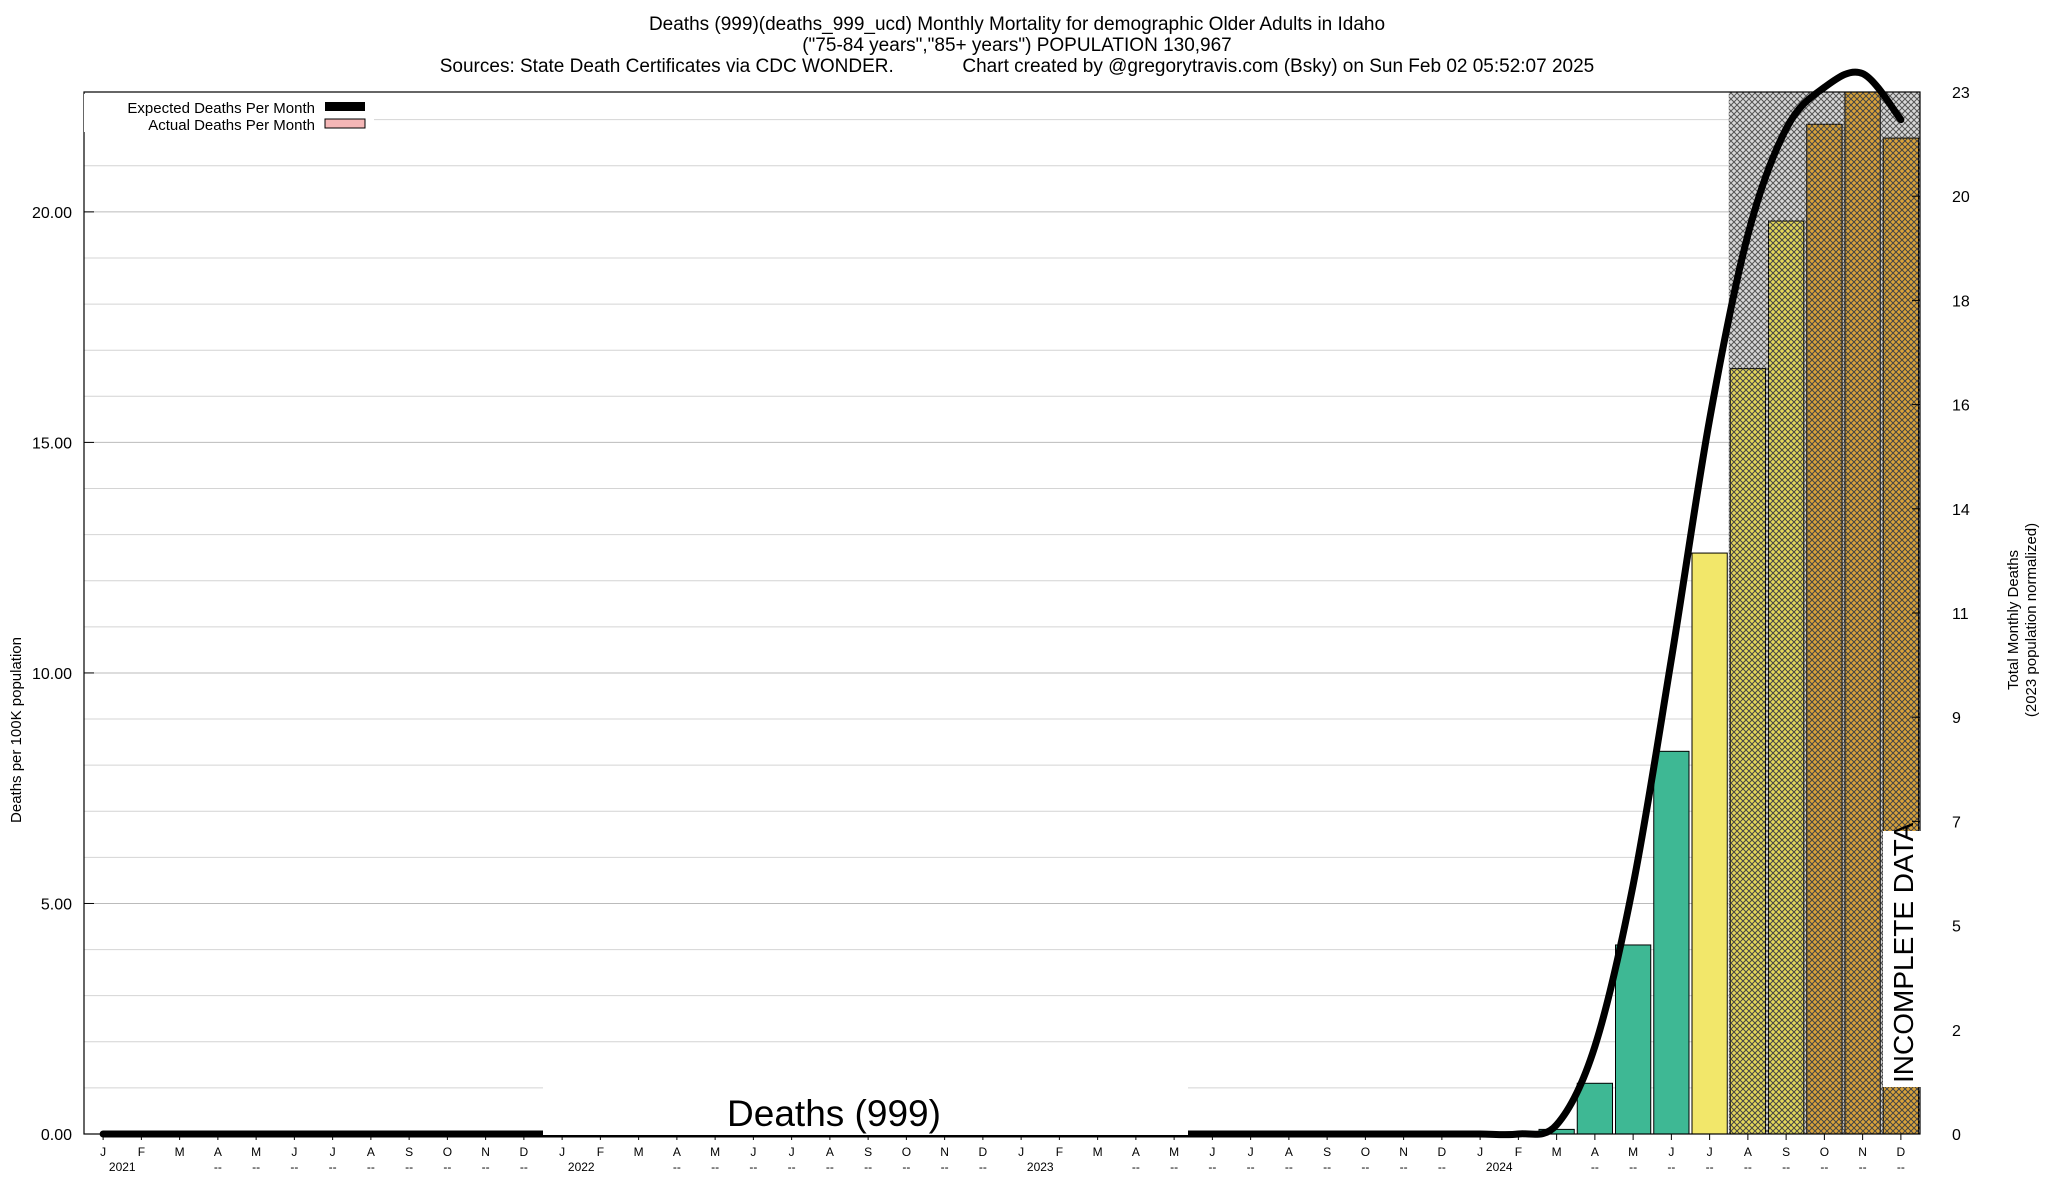 The image size is (2048, 1200). Describe the element at coordinates (56, 904) in the screenshot. I see `y-tick-label: 5.00` at that location.